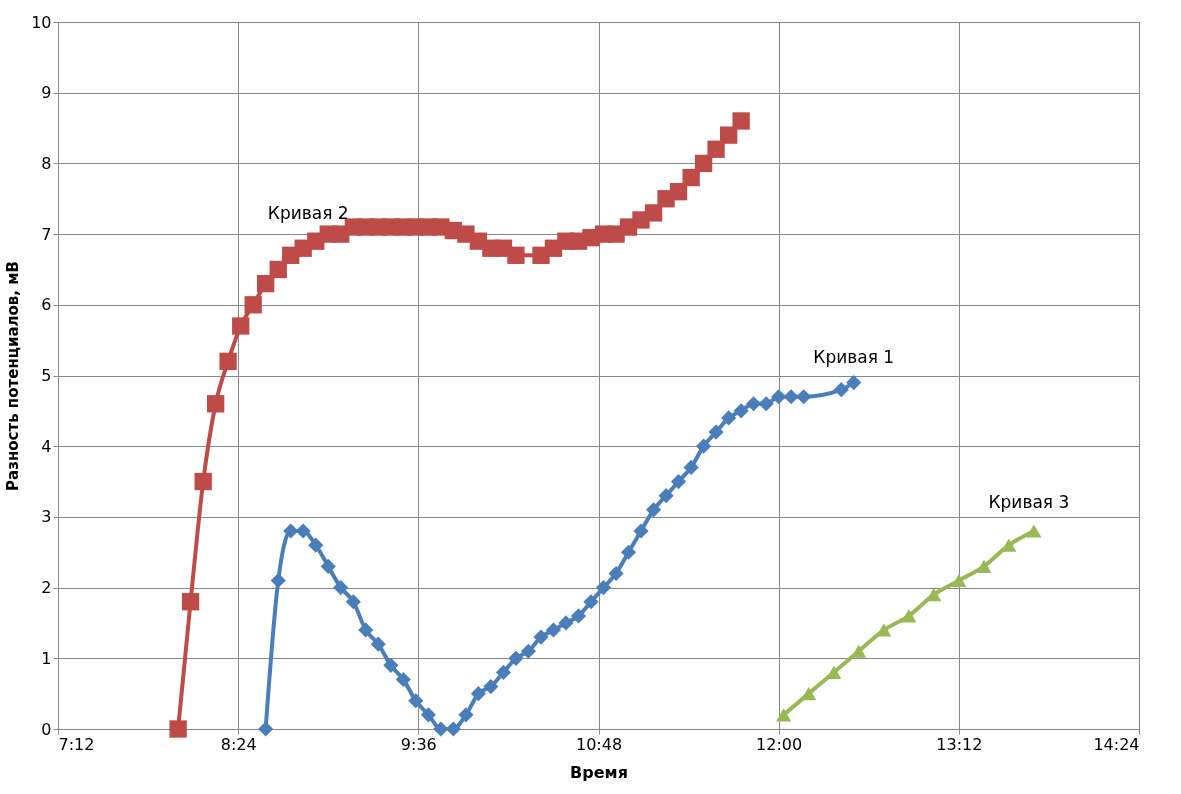 This screenshot has height=794, width=1181. Describe the element at coordinates (418, 744) in the screenshot. I see `x-tick-label: 9:36` at that location.